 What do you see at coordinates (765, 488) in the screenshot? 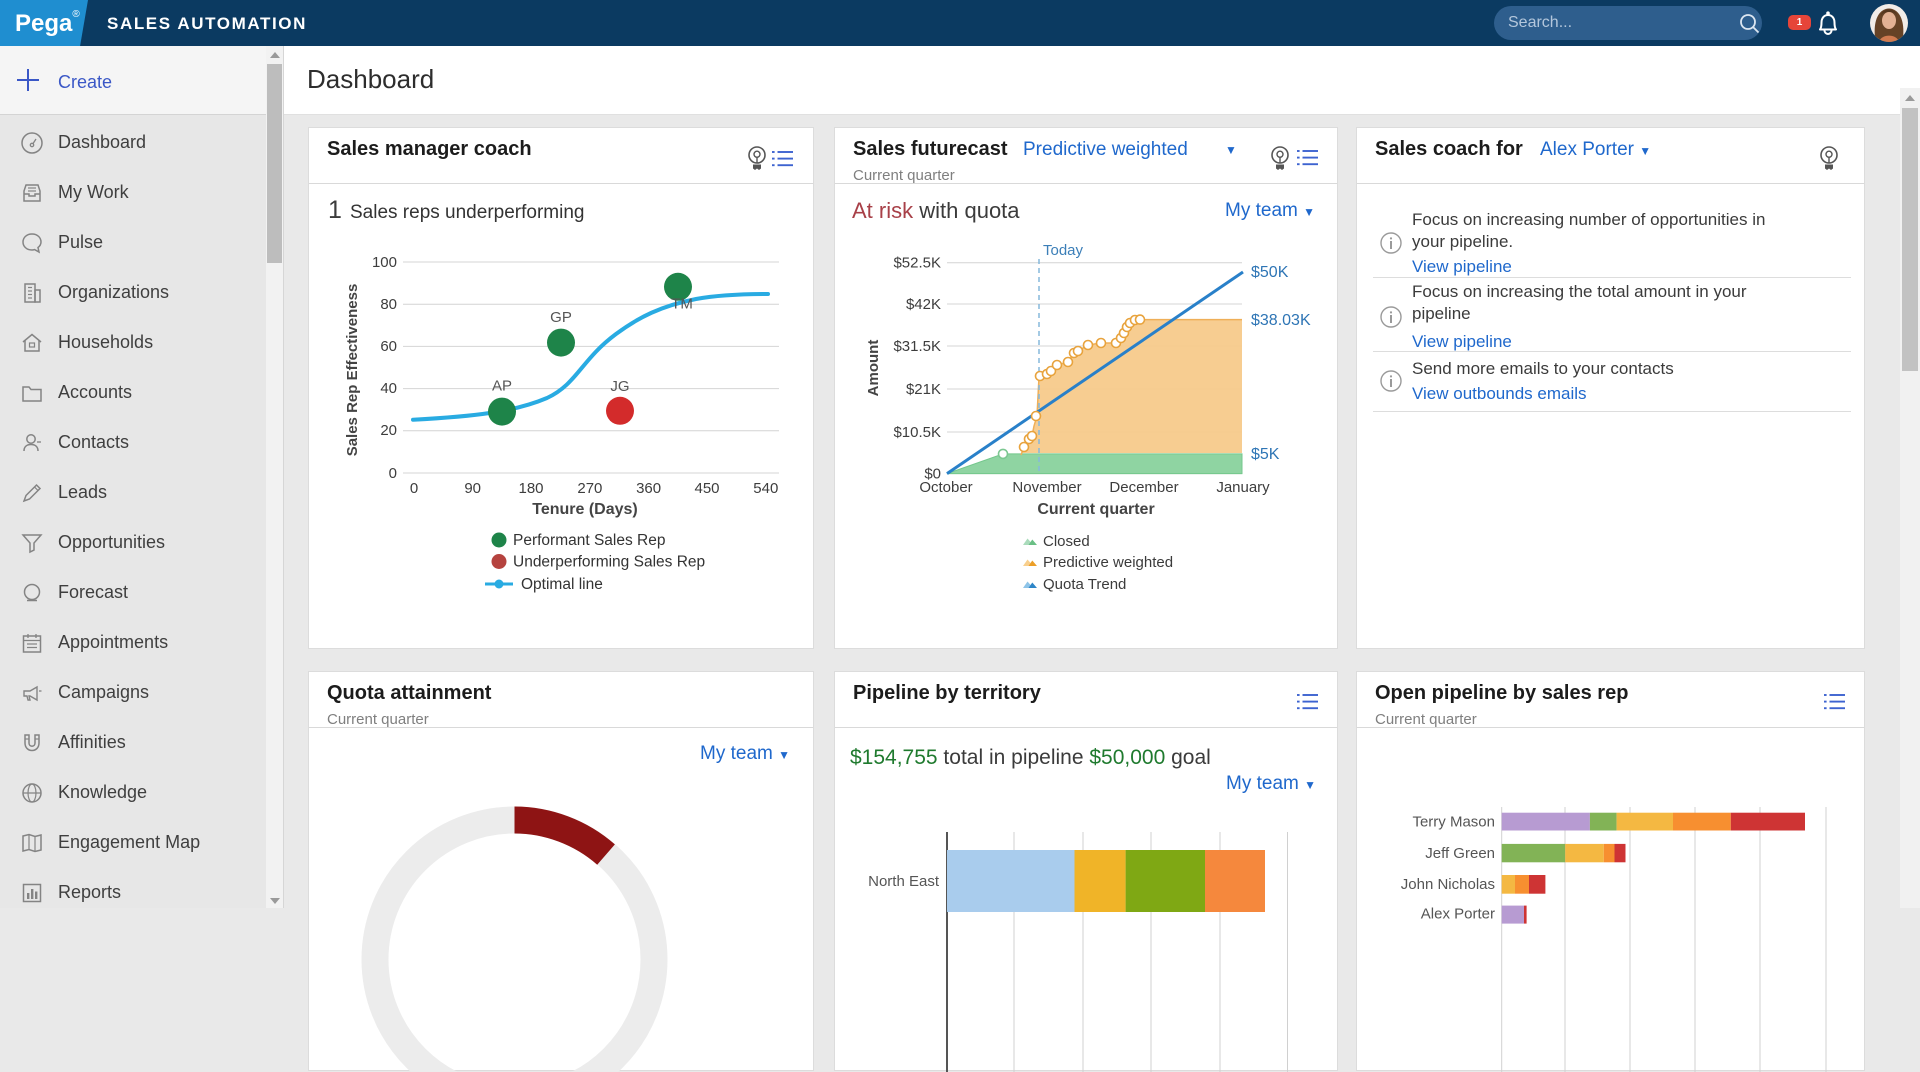
I see `svg-text: 540` at bounding box center [765, 488].